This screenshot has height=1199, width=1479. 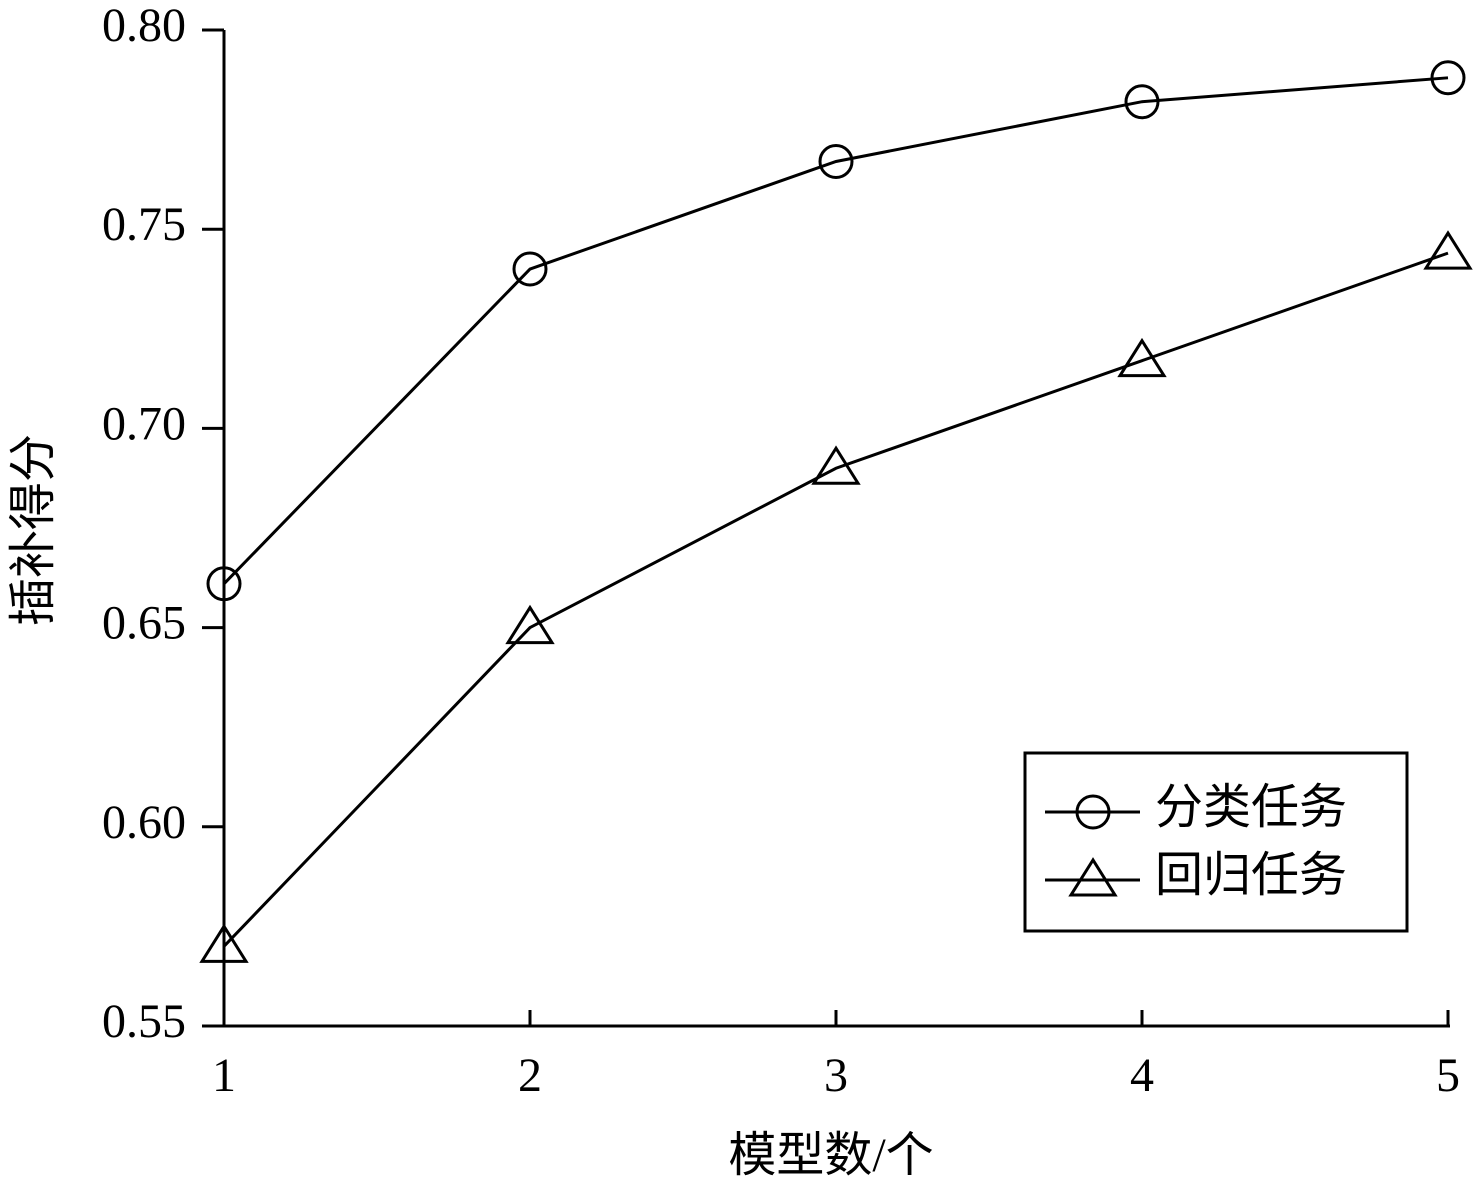 I want to click on y-tick-label: 0.70, so click(x=144, y=423).